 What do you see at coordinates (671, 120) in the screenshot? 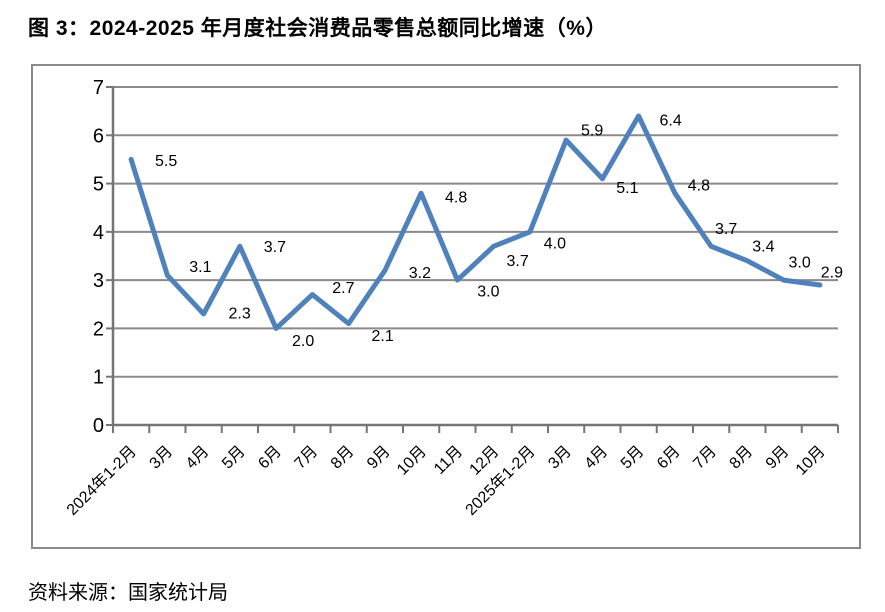
I see `data-point-label: 6.4` at bounding box center [671, 120].